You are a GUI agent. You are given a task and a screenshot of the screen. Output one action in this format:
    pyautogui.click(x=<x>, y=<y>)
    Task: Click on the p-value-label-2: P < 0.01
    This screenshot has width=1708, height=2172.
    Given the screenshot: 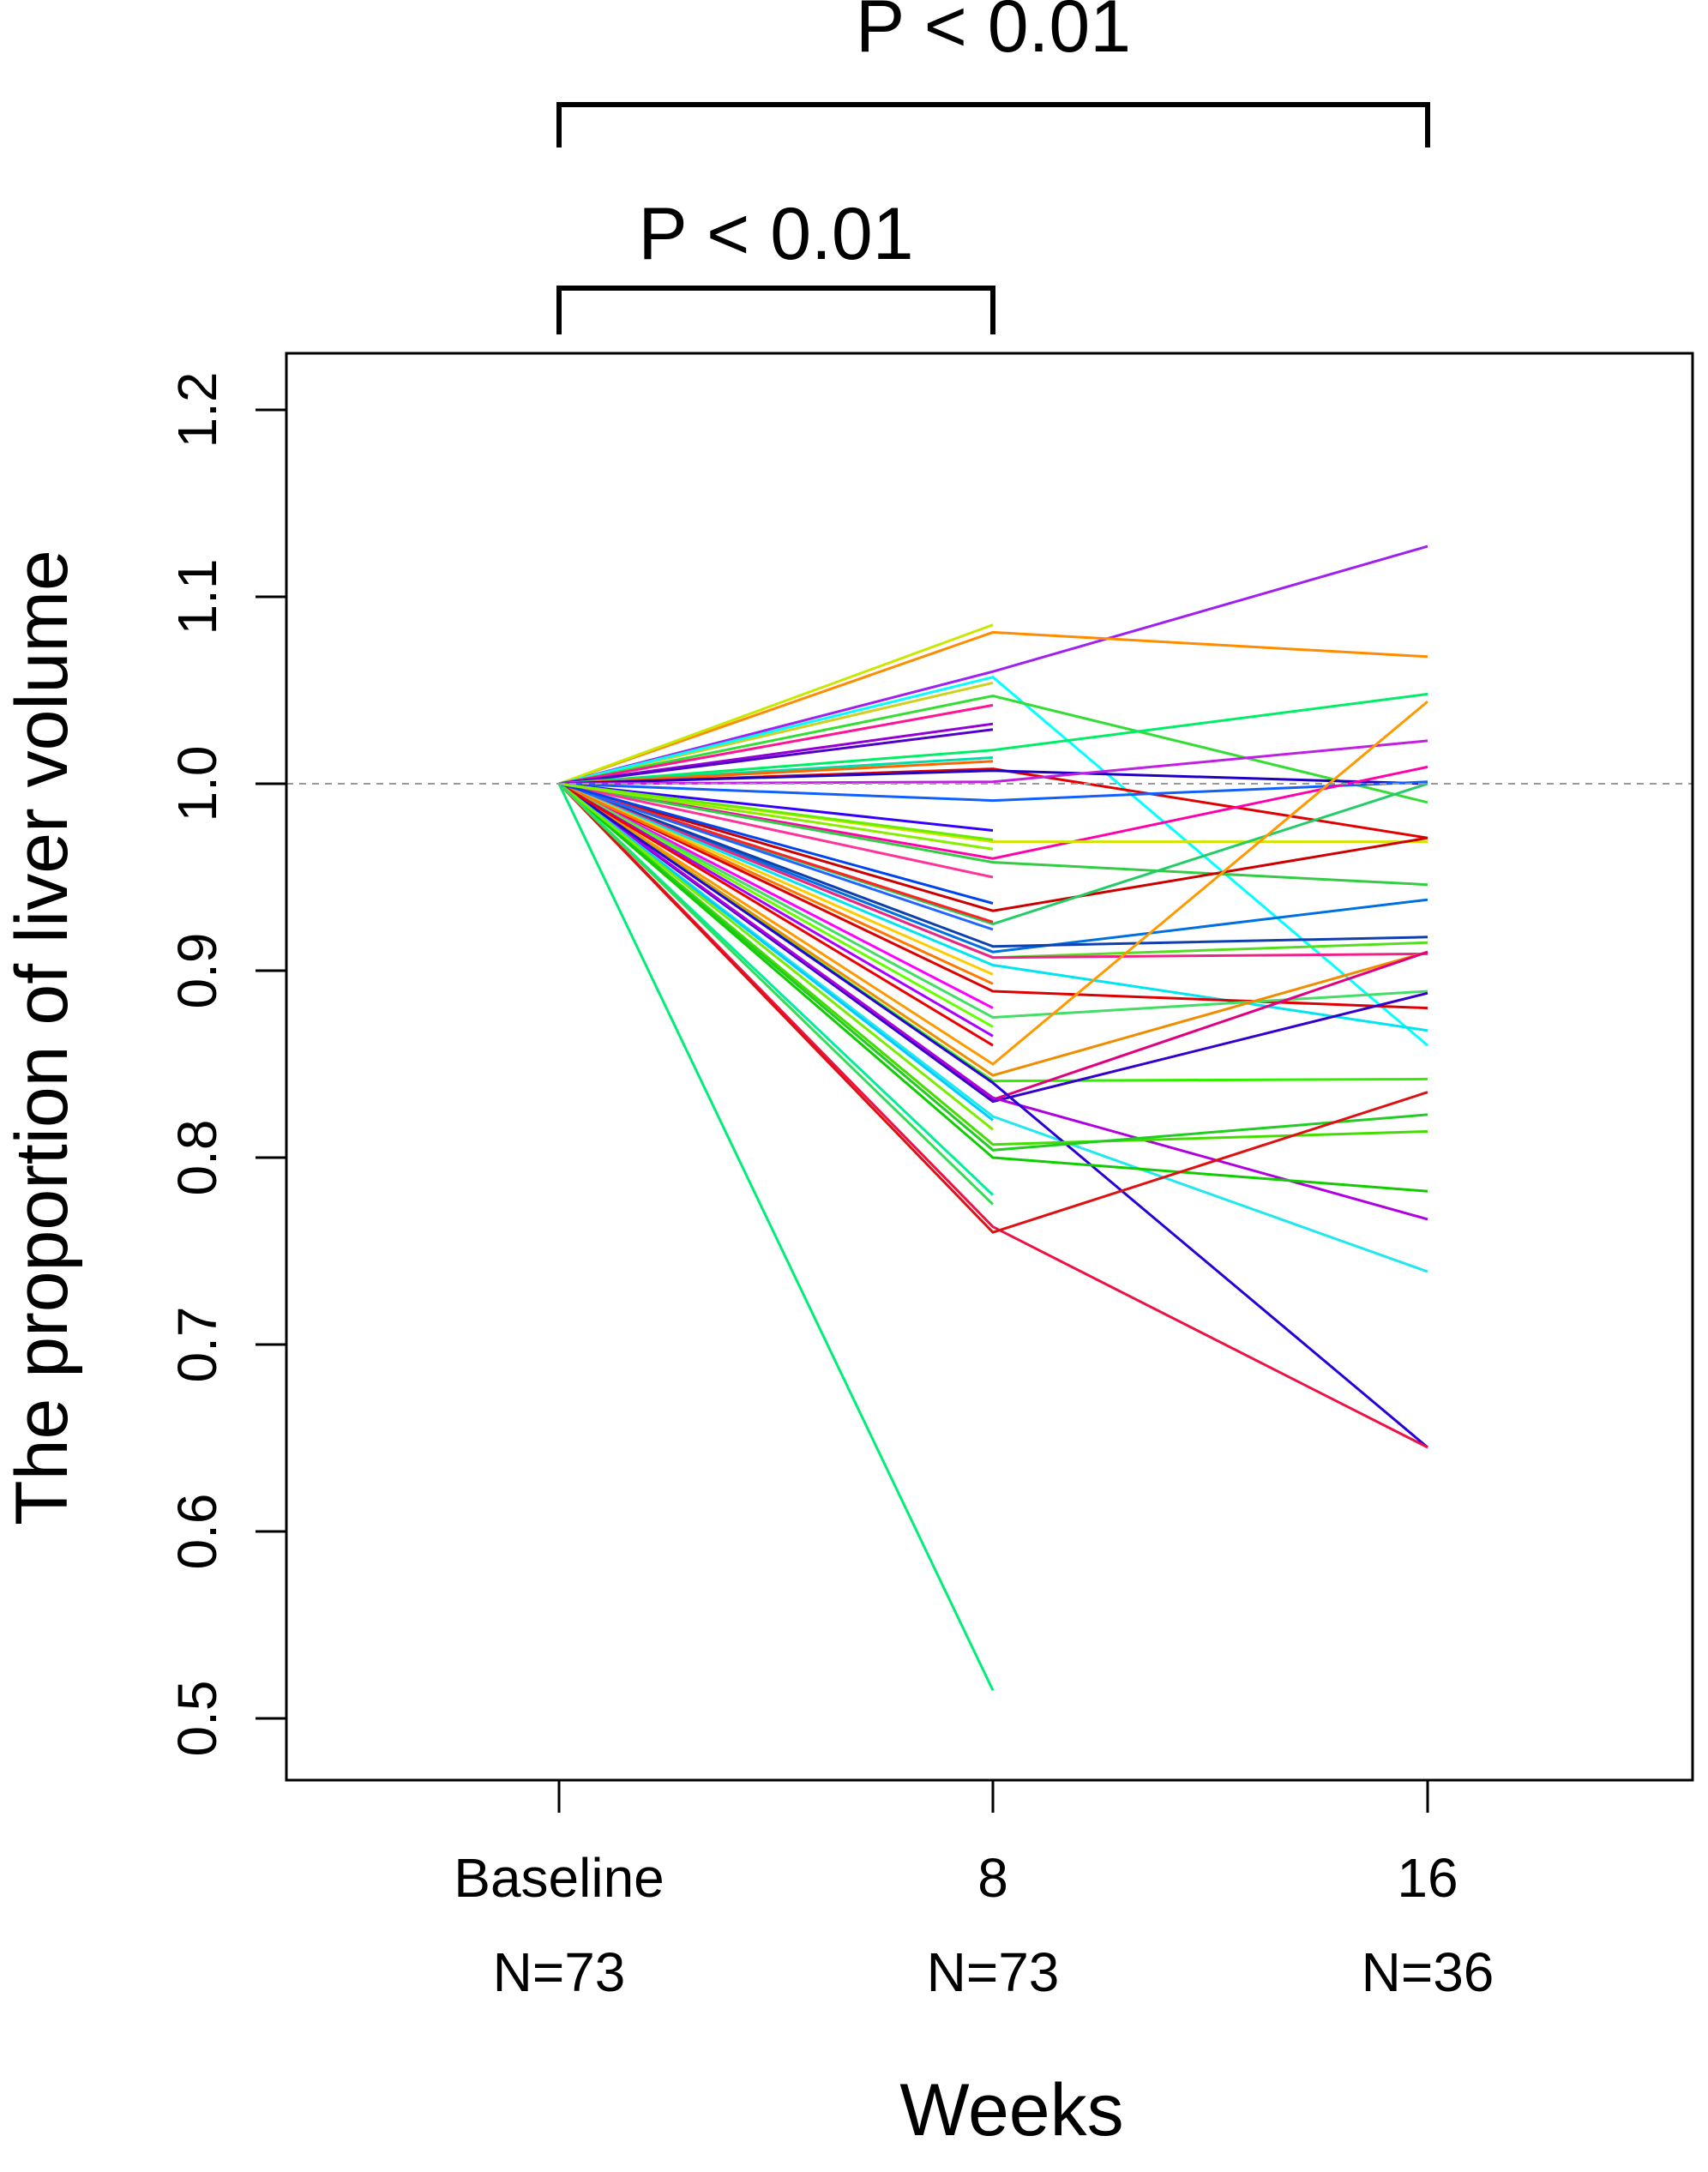 What is the action you would take?
    pyautogui.click(x=775, y=234)
    